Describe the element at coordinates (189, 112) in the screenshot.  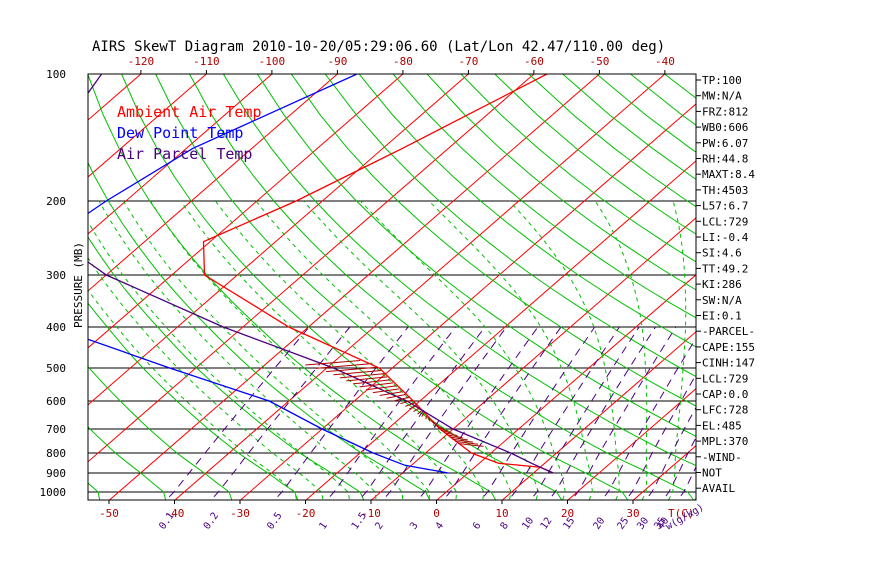
I see `legend-entry: Ambient Air Temp` at that location.